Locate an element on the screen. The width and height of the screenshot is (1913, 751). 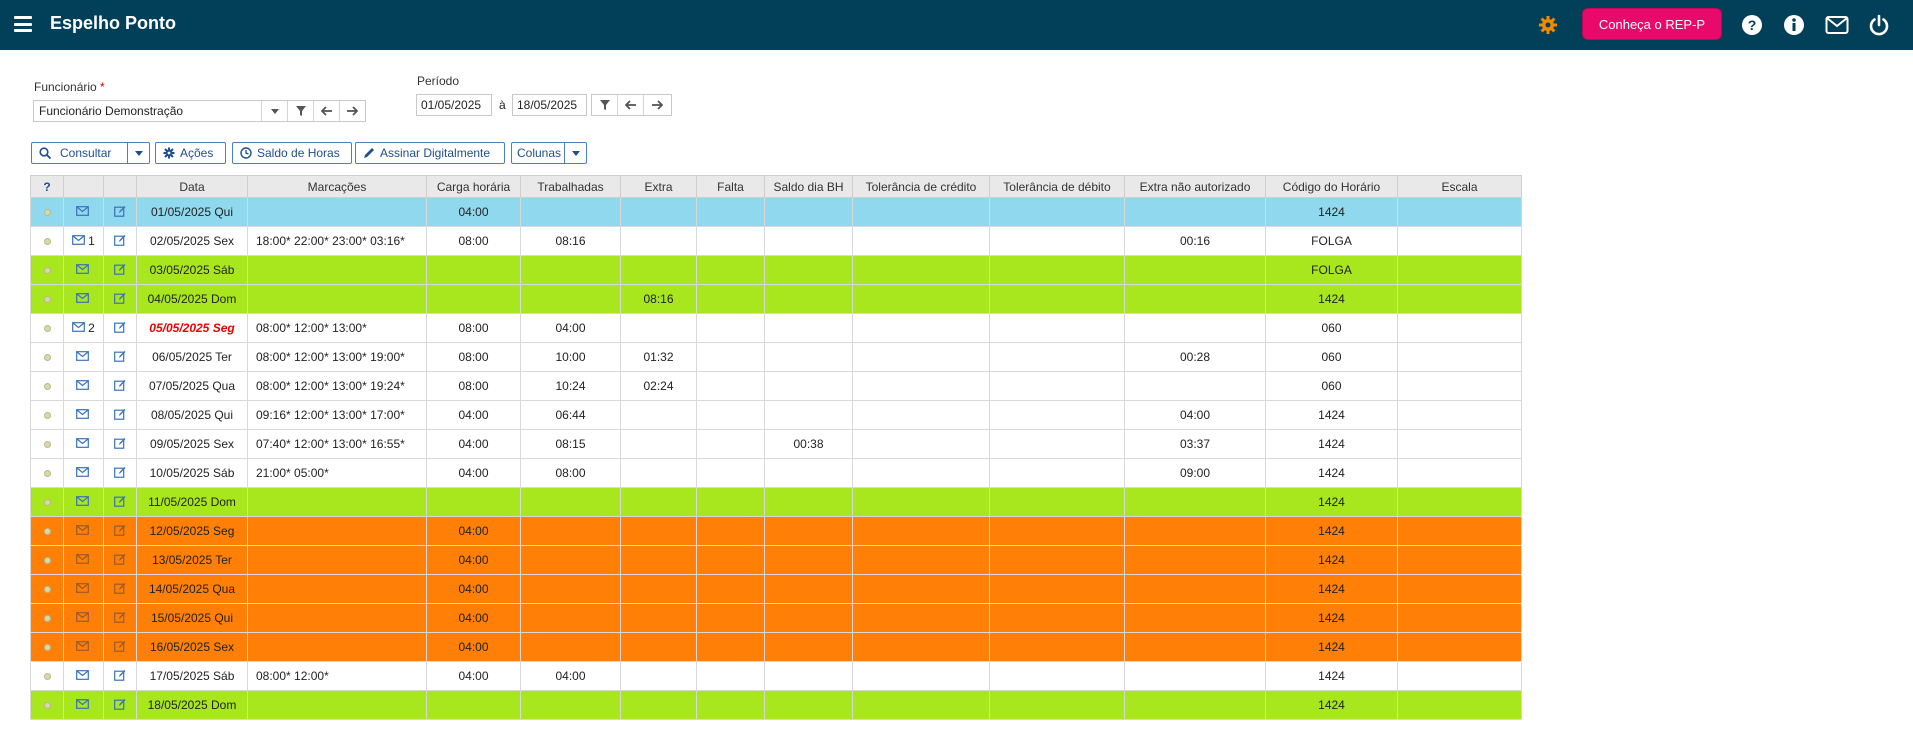
column-header-marcacoes: Marcações is located at coordinates (337, 186).